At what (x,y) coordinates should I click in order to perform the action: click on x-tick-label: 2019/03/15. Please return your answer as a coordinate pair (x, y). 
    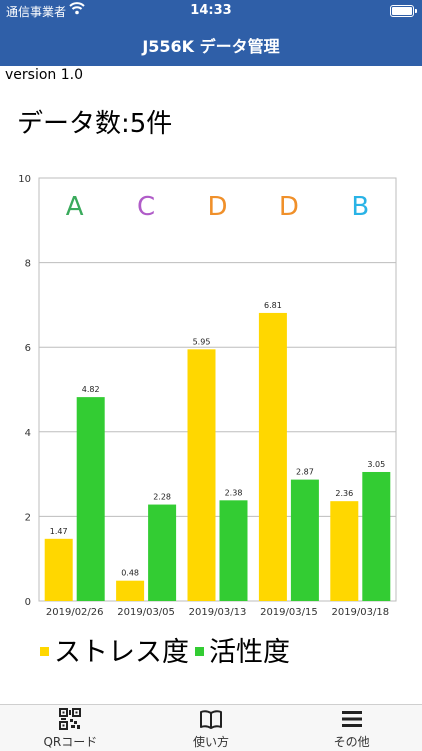
    Looking at the image, I should click on (289, 612).